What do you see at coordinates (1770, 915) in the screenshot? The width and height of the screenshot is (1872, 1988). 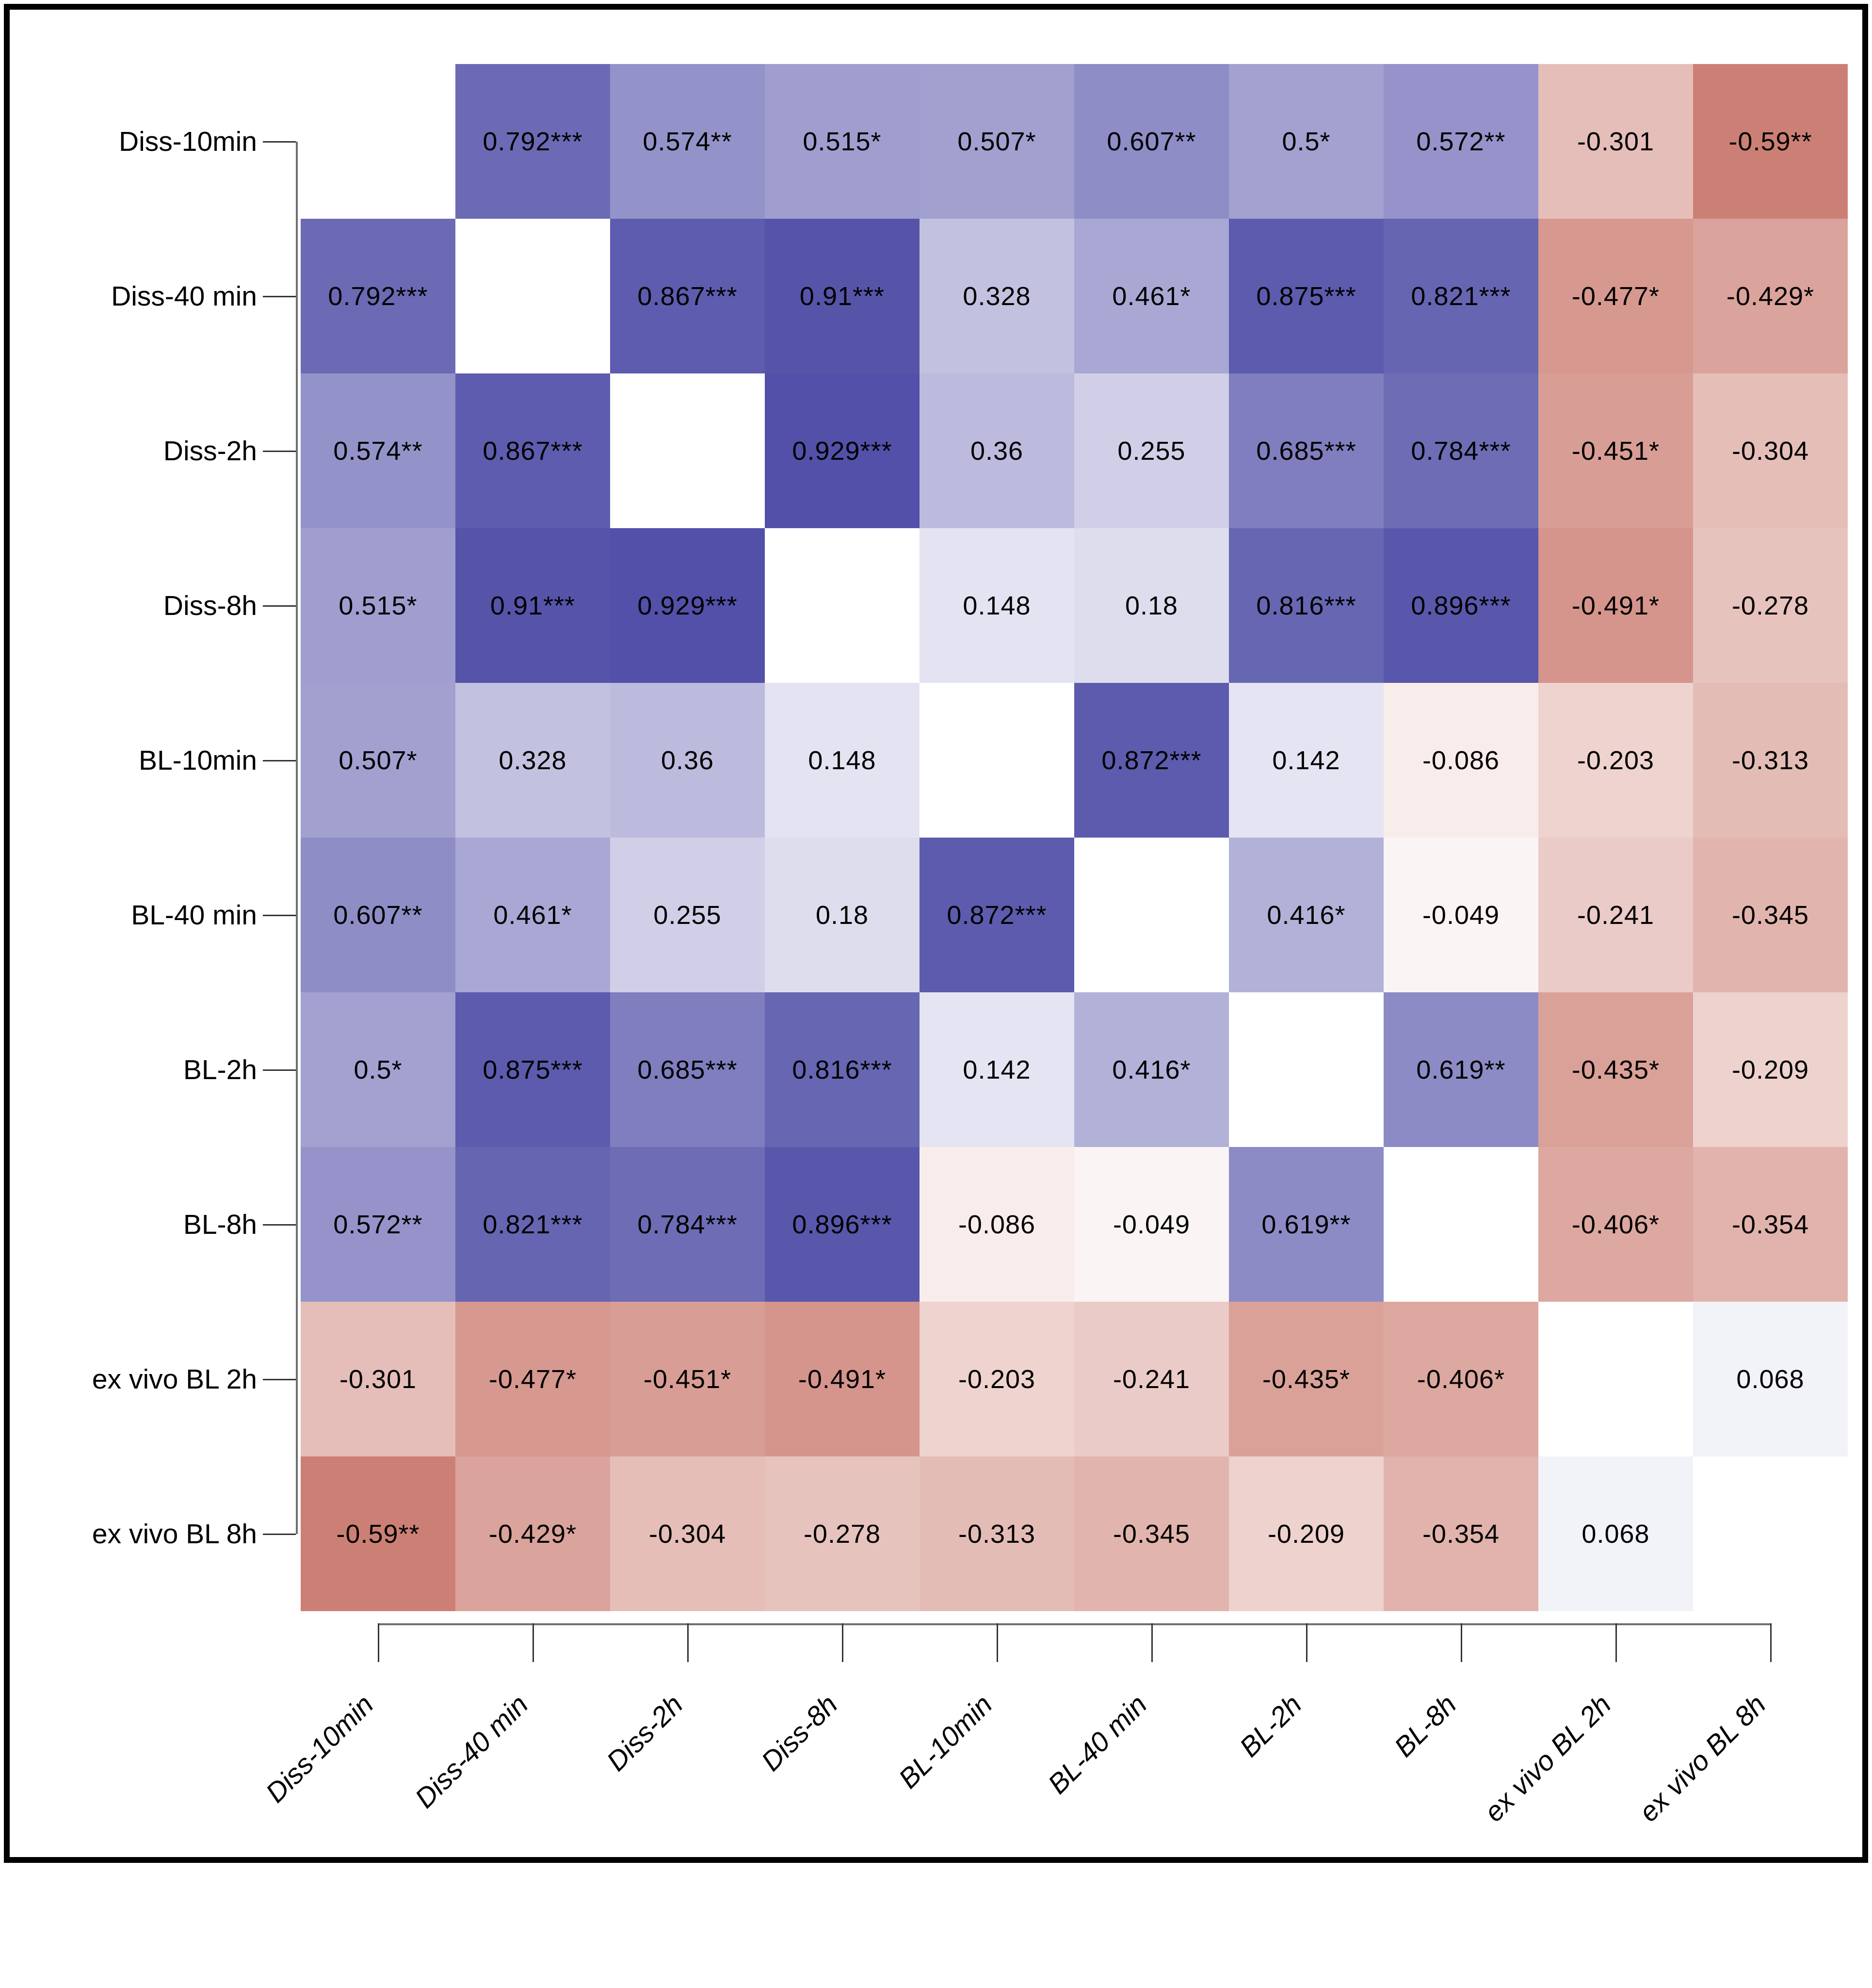 I see `matrix-cell: -0.345` at bounding box center [1770, 915].